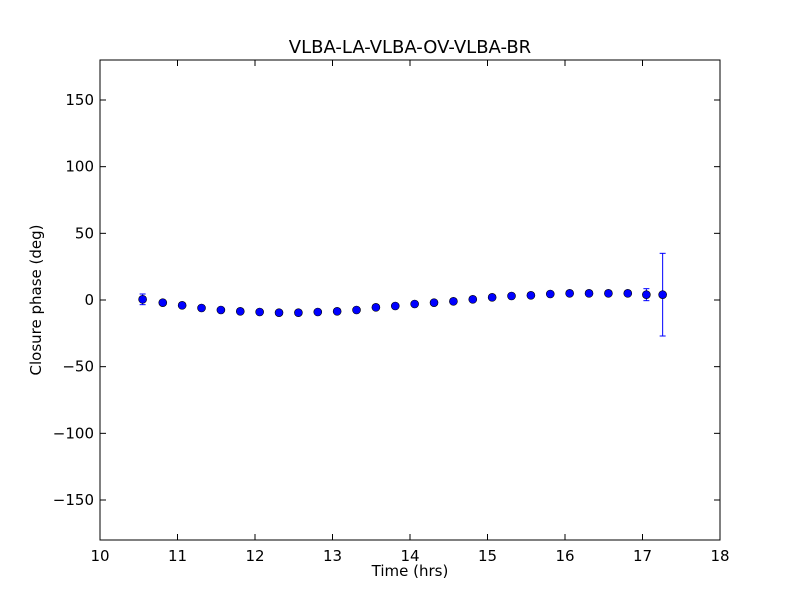 The width and height of the screenshot is (800, 600). What do you see at coordinates (84, 233) in the screenshot?
I see `y-tick-label: 50` at bounding box center [84, 233].